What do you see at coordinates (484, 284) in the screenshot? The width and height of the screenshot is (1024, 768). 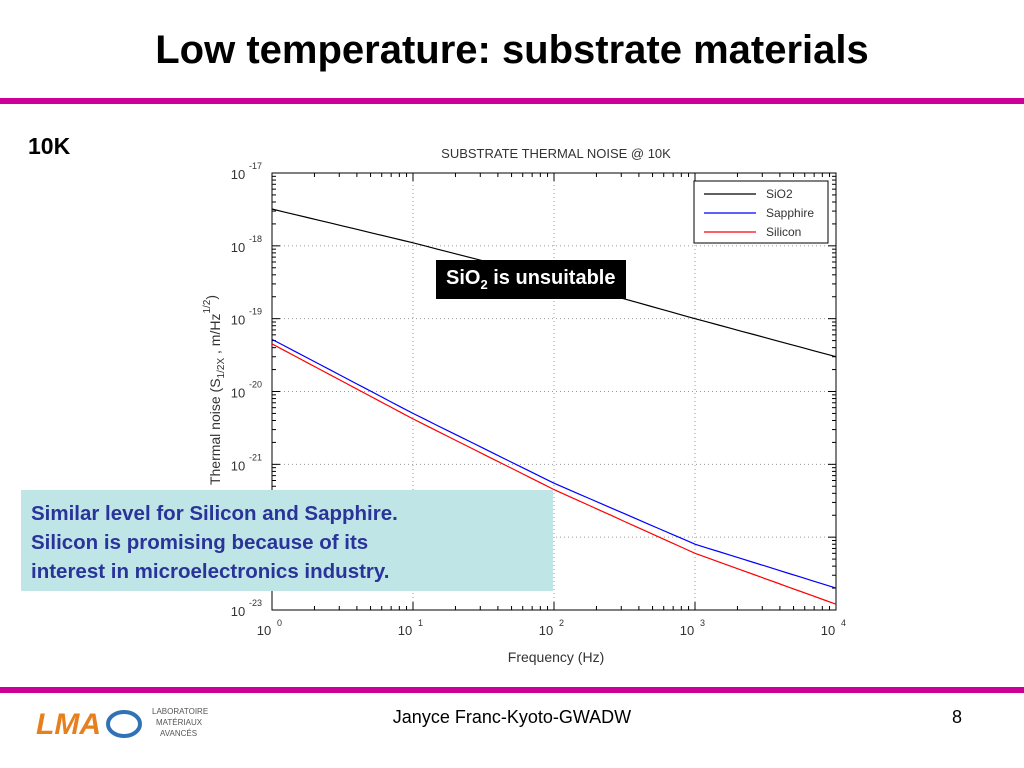 I see `callout-subscript: 2` at bounding box center [484, 284].